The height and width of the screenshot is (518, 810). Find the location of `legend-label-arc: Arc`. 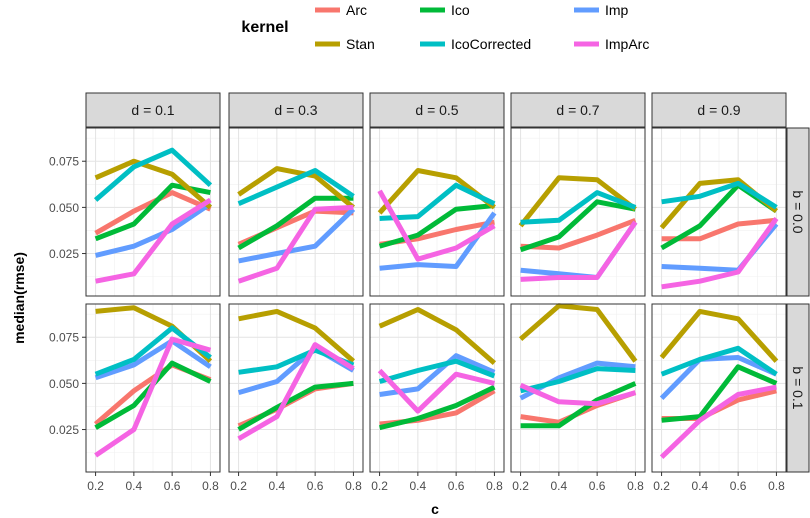

legend-label-arc: Arc is located at coordinates (356, 10).